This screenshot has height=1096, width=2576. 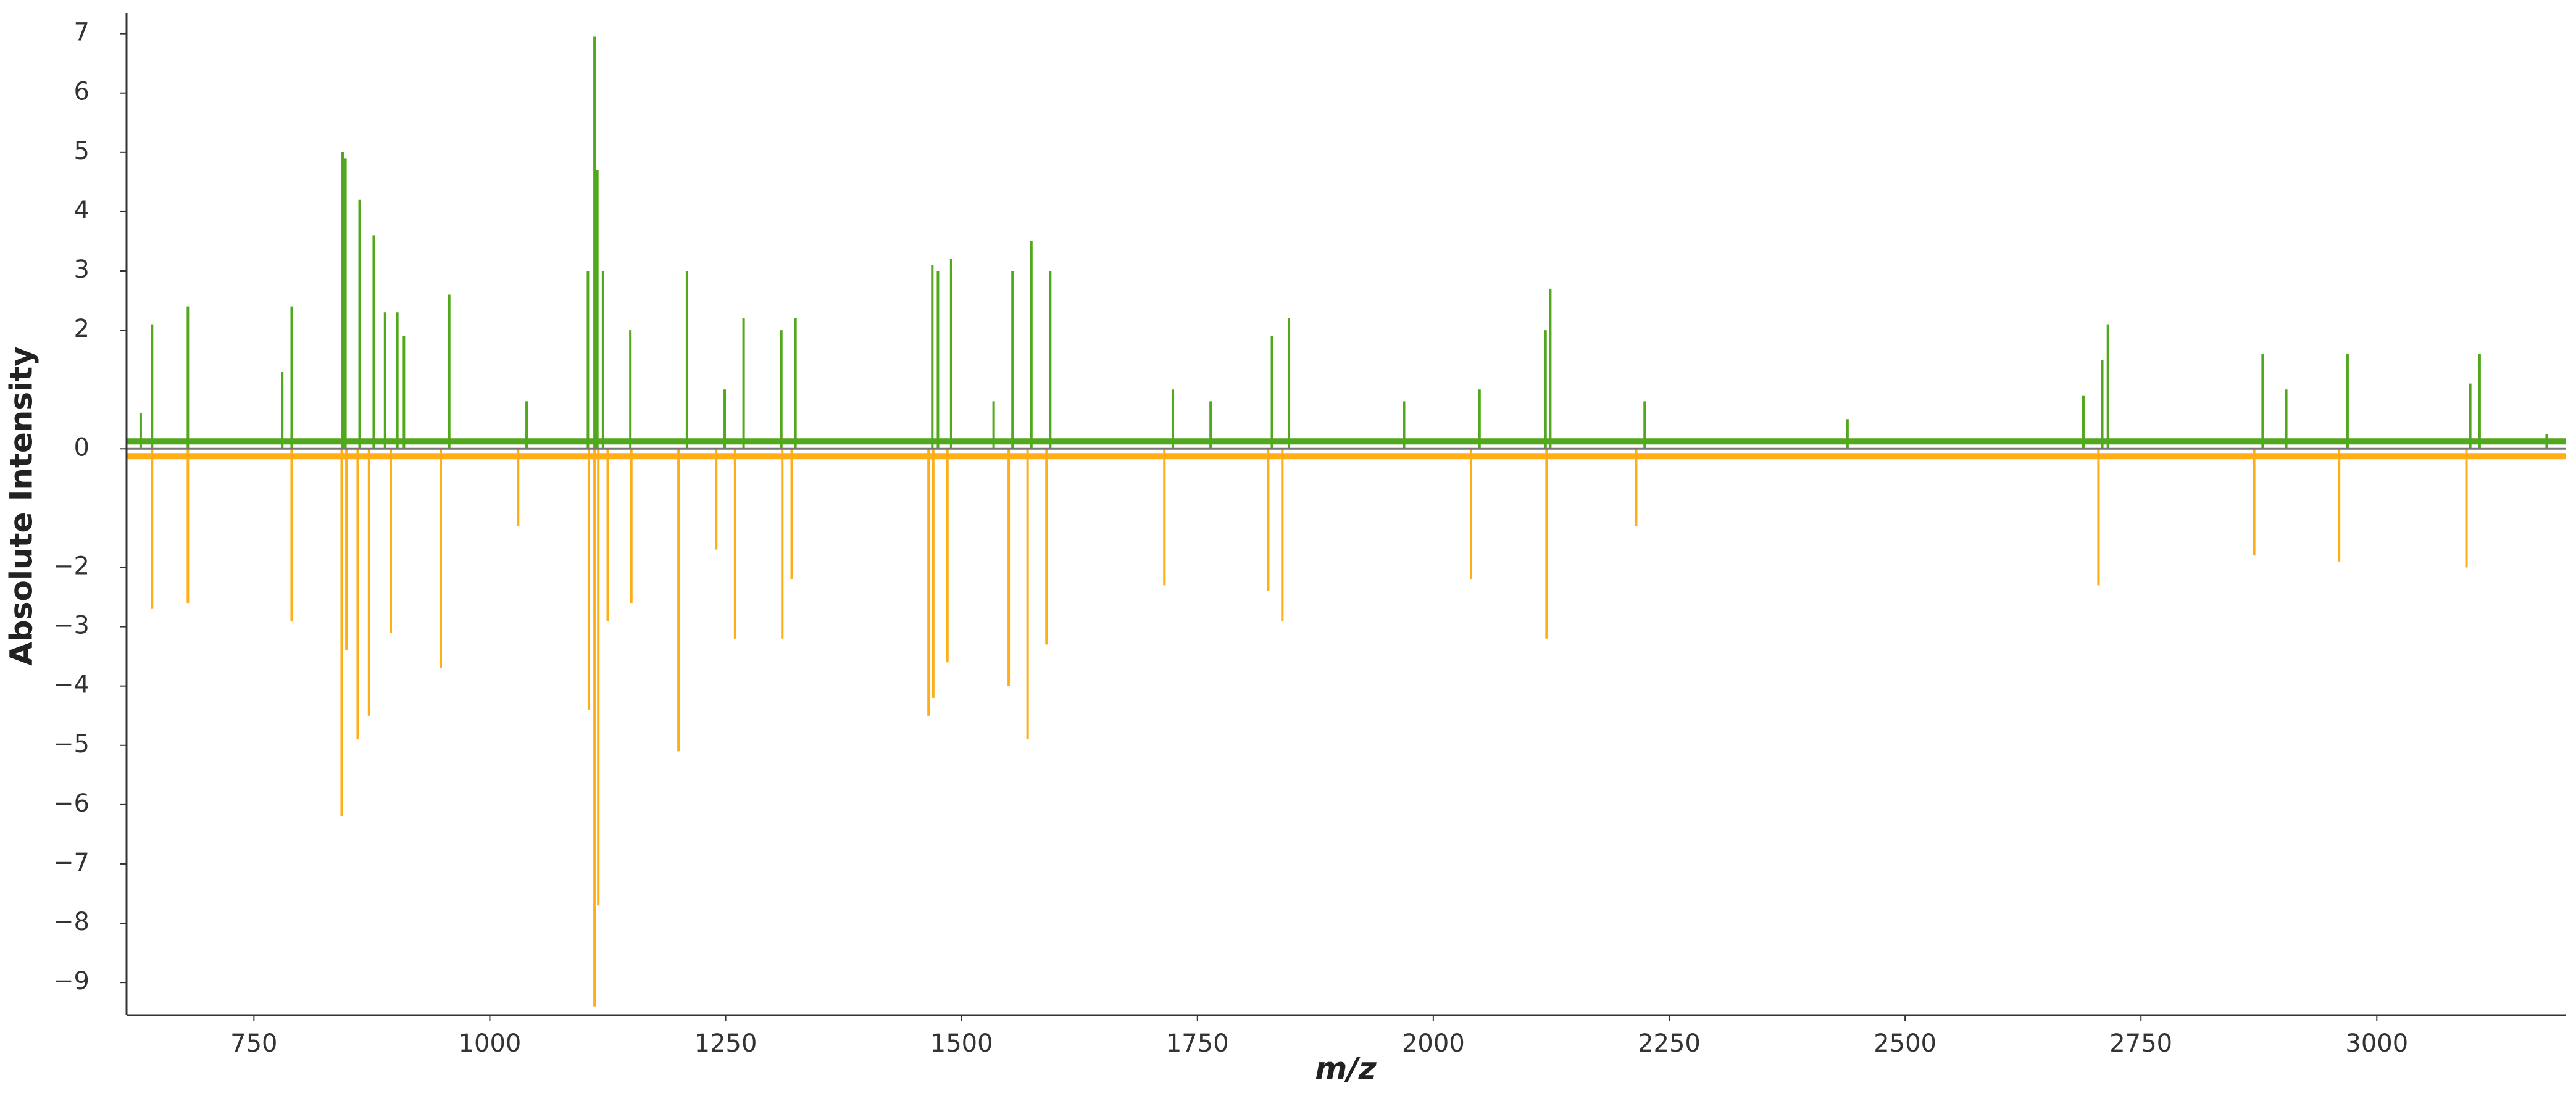 I want to click on x-tick-label: 750, so click(x=254, y=1043).